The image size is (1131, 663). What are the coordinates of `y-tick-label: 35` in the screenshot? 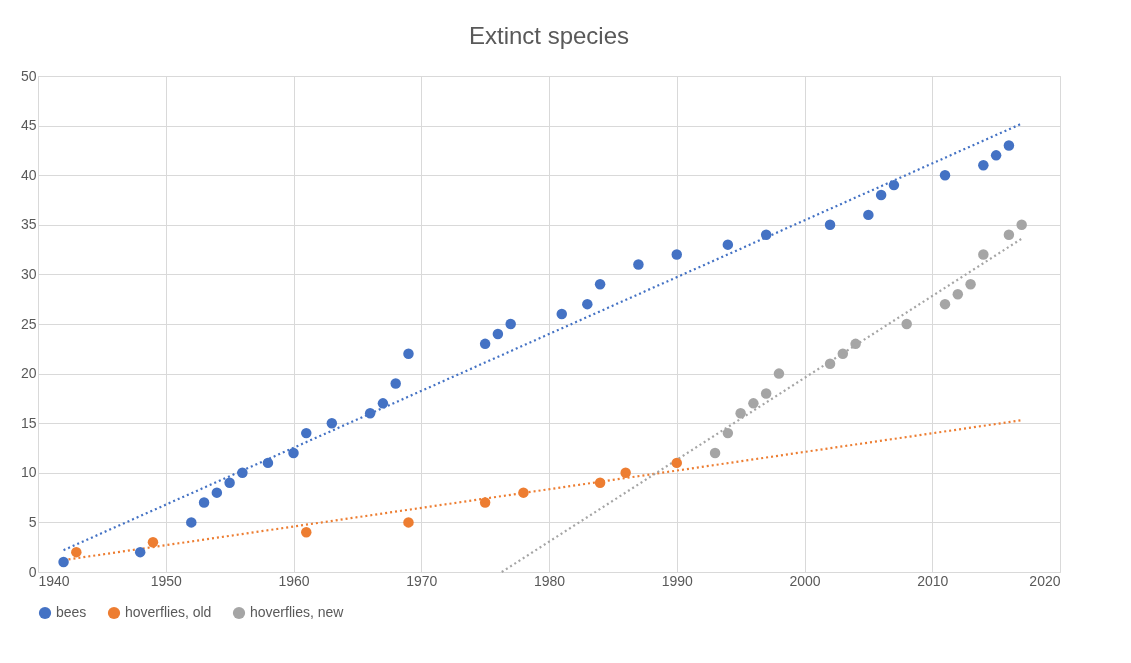 It's located at (28, 224).